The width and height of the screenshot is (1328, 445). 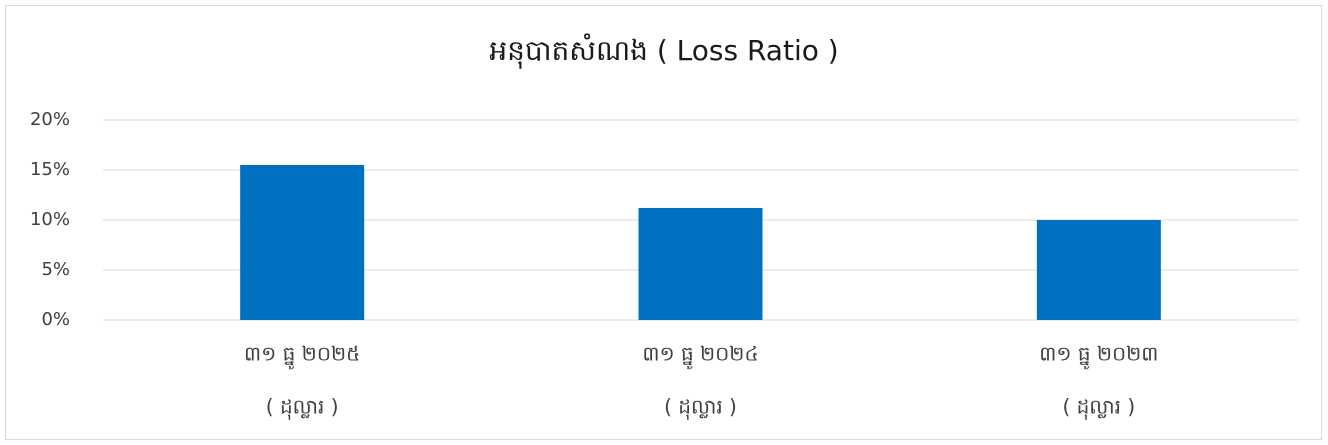 I want to click on y-tick-label: 5%, so click(x=55, y=269).